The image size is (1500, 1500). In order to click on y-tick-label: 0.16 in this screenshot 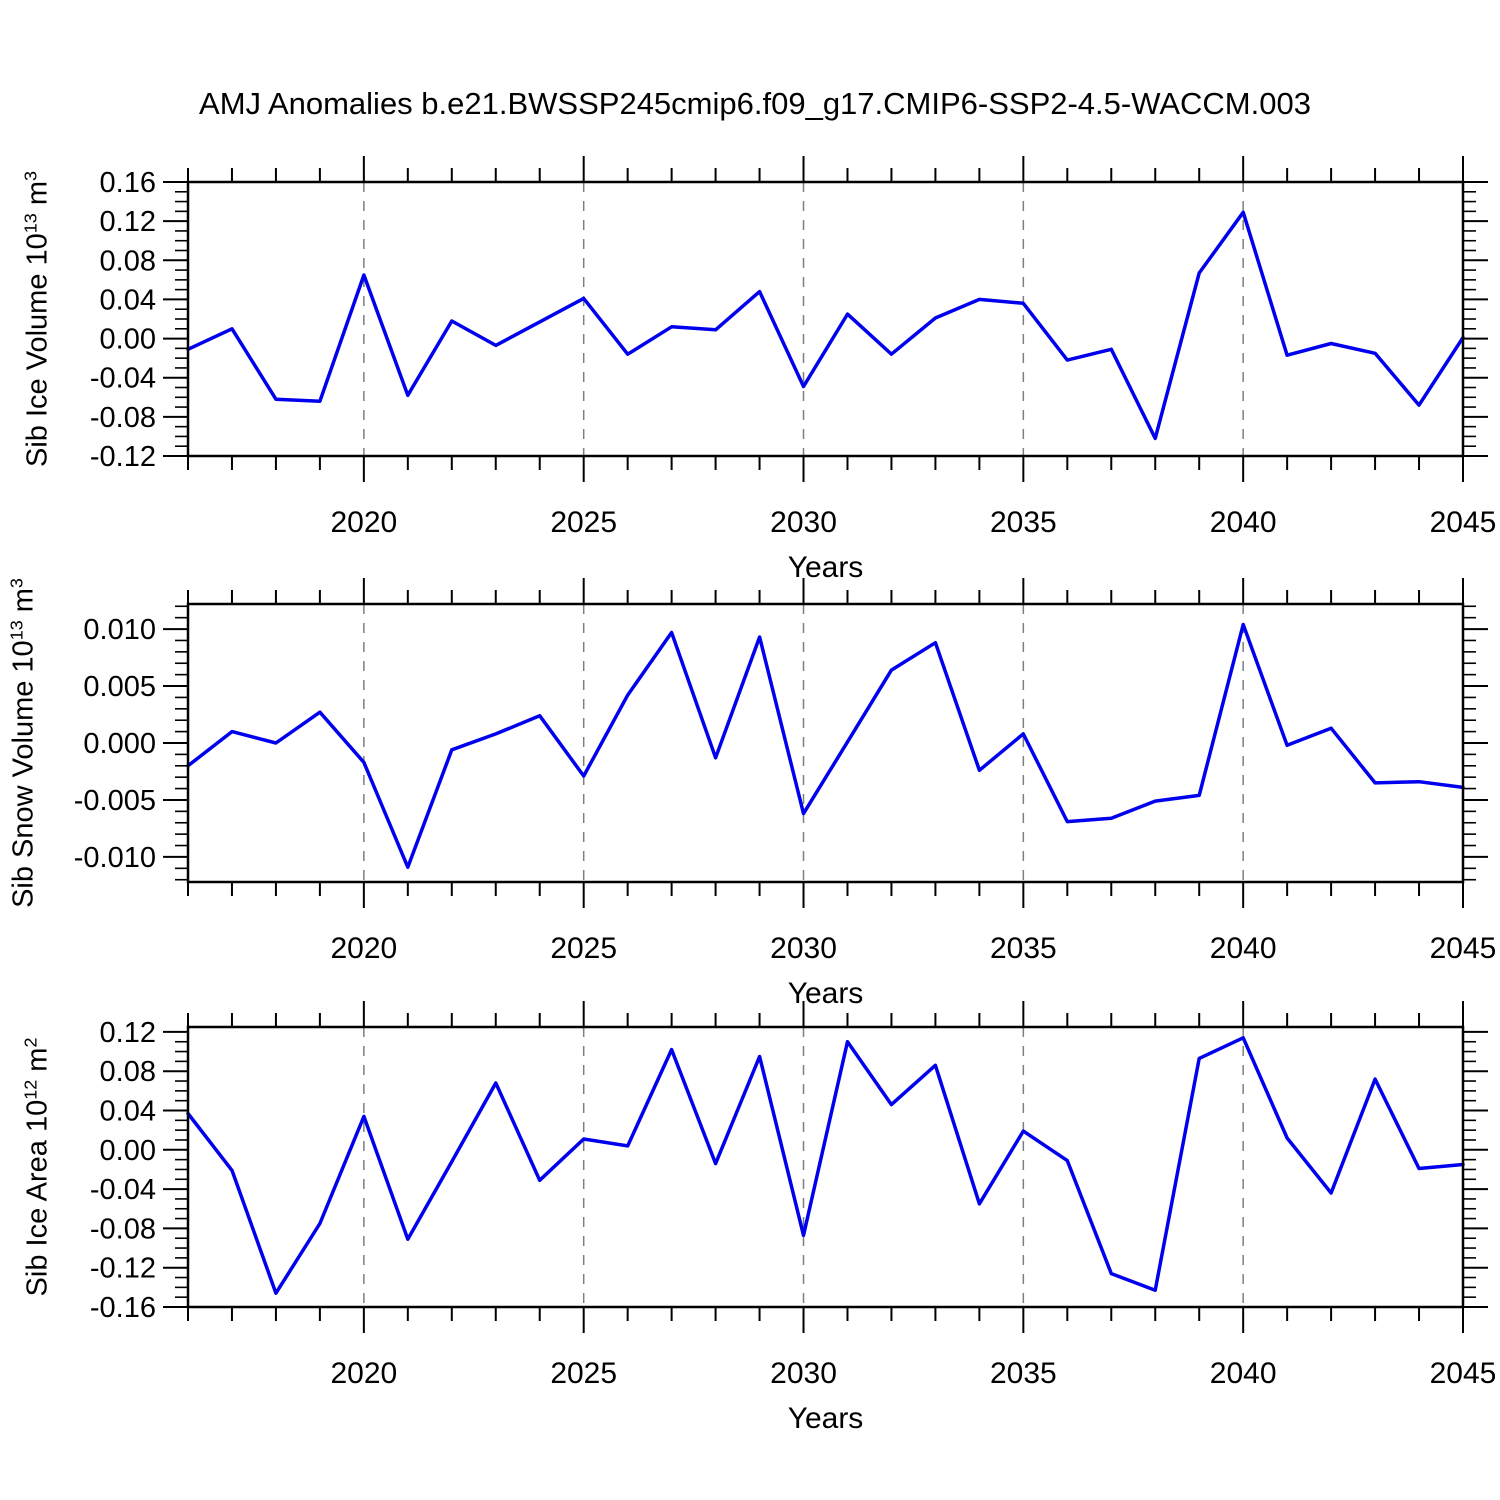, I will do `click(128, 183)`.